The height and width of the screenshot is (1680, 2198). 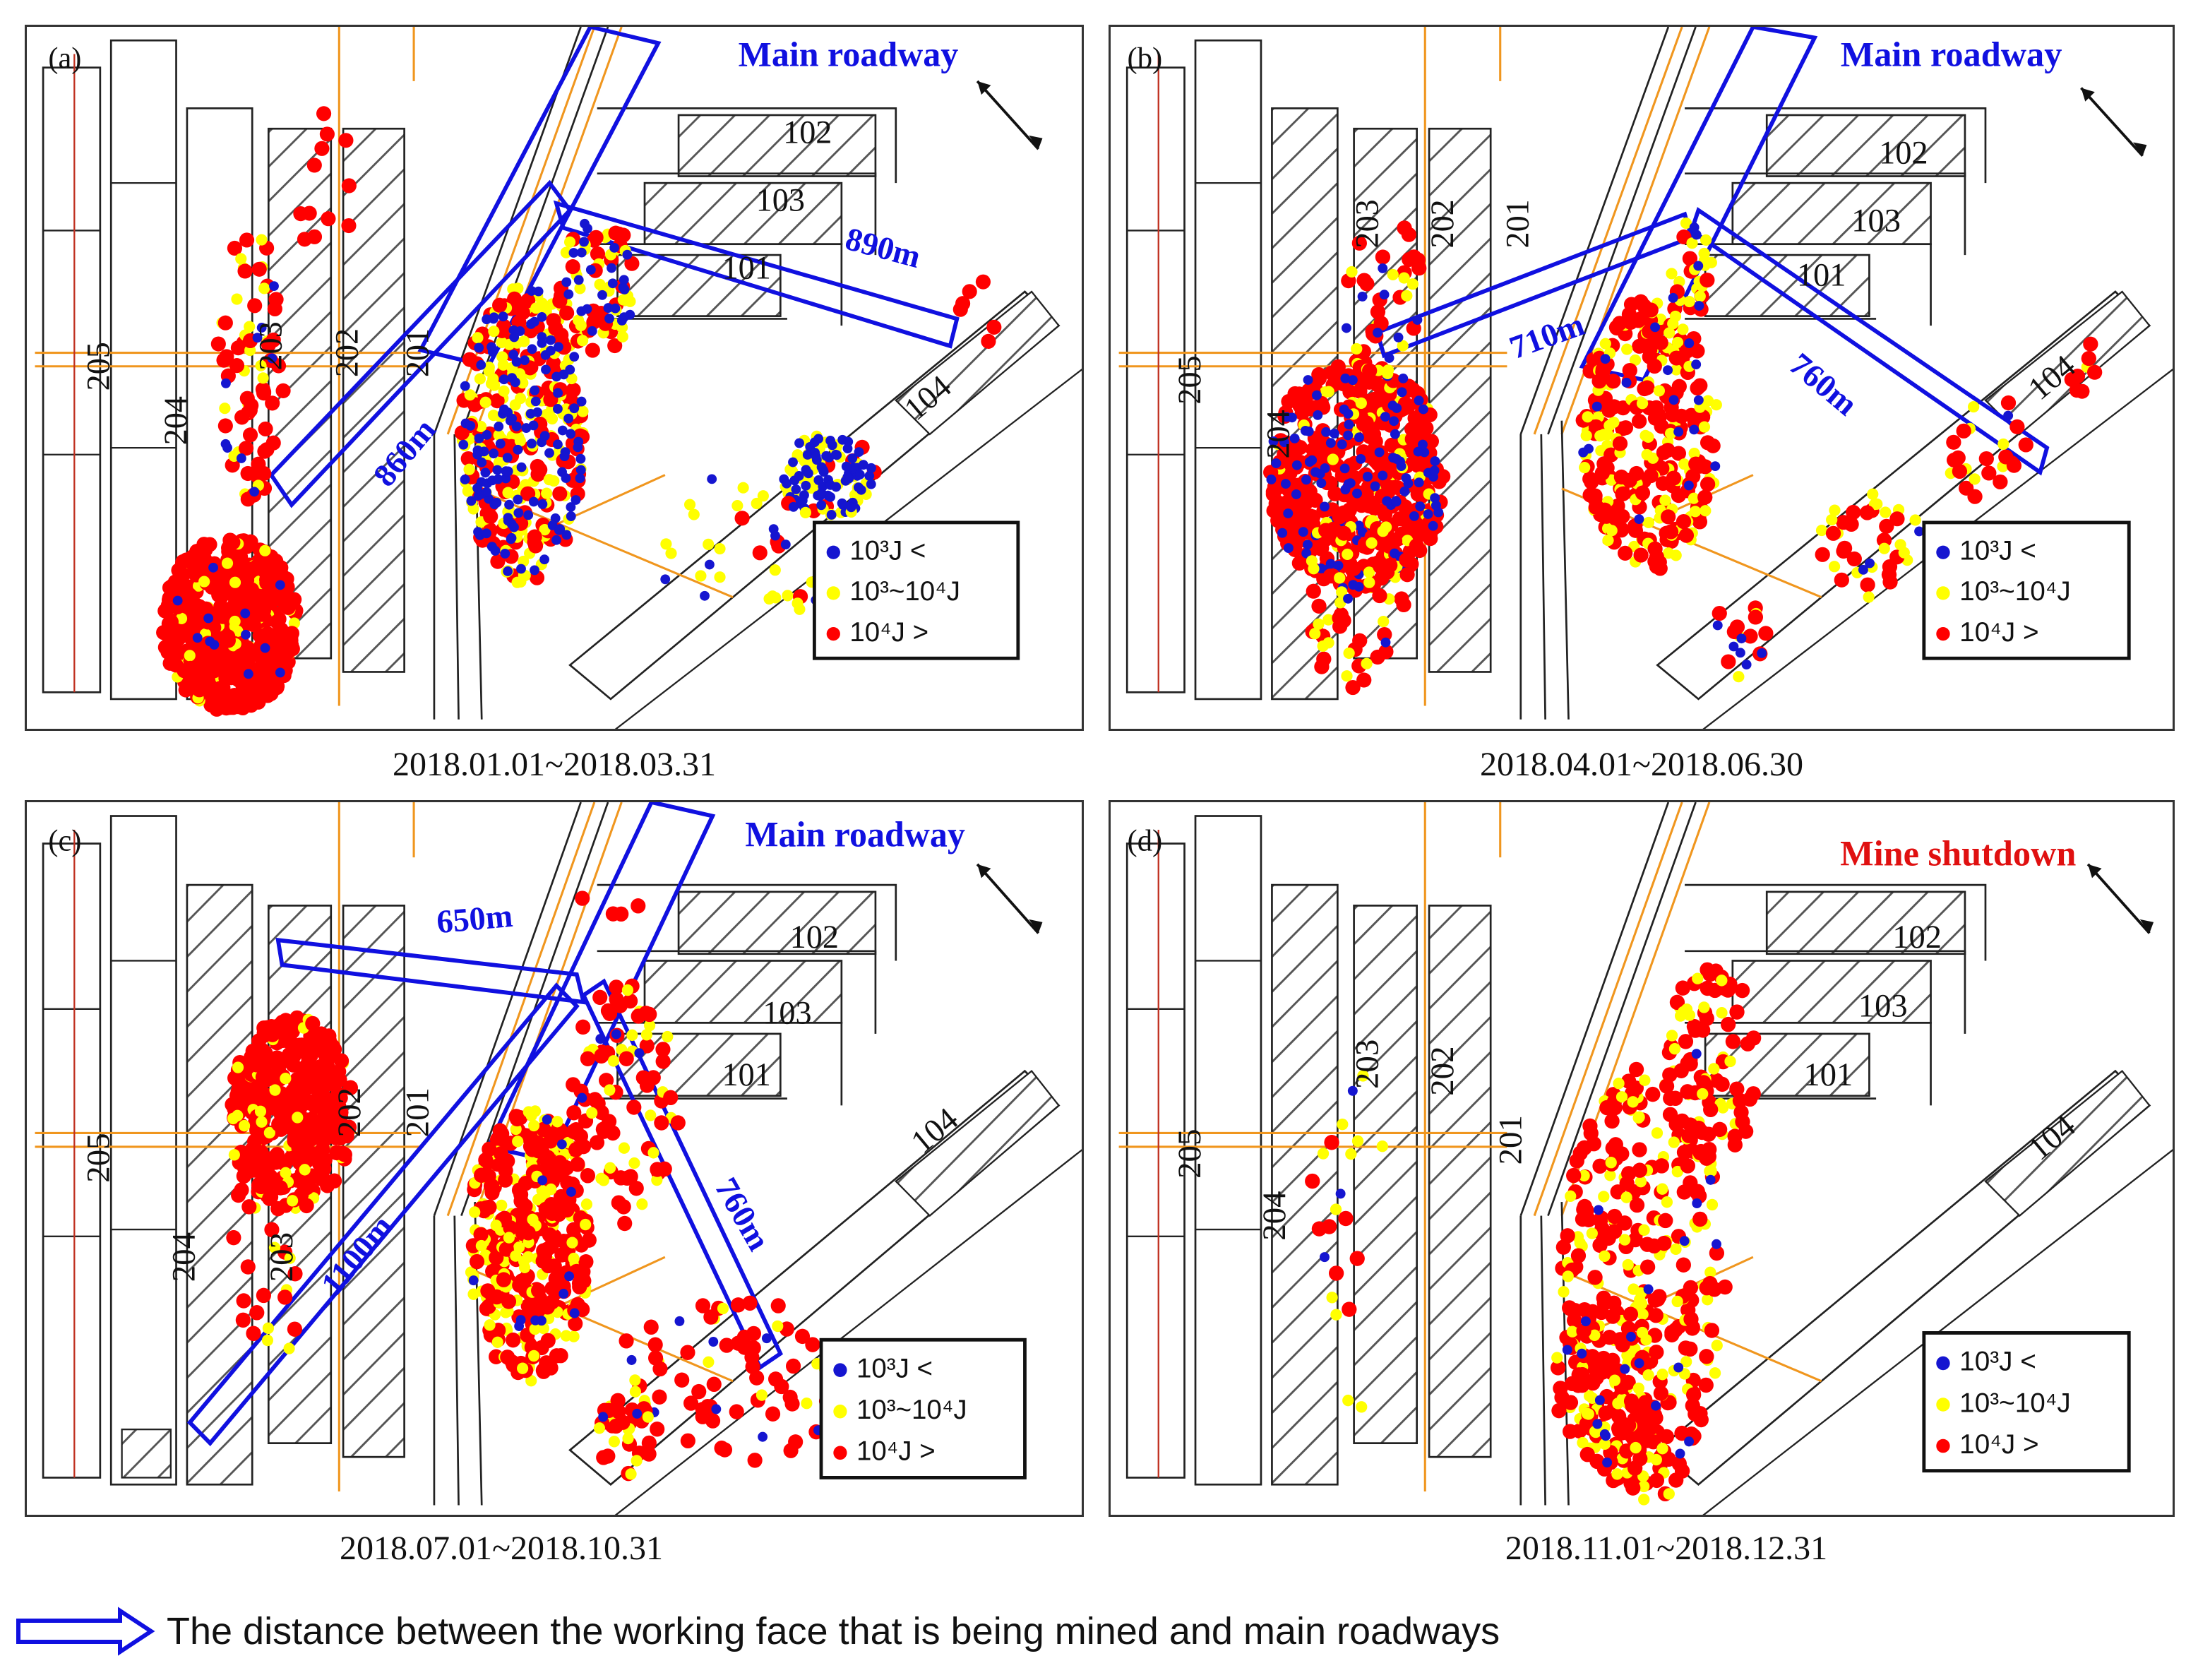 I want to click on face-label-205: 205, so click(x=98, y=367).